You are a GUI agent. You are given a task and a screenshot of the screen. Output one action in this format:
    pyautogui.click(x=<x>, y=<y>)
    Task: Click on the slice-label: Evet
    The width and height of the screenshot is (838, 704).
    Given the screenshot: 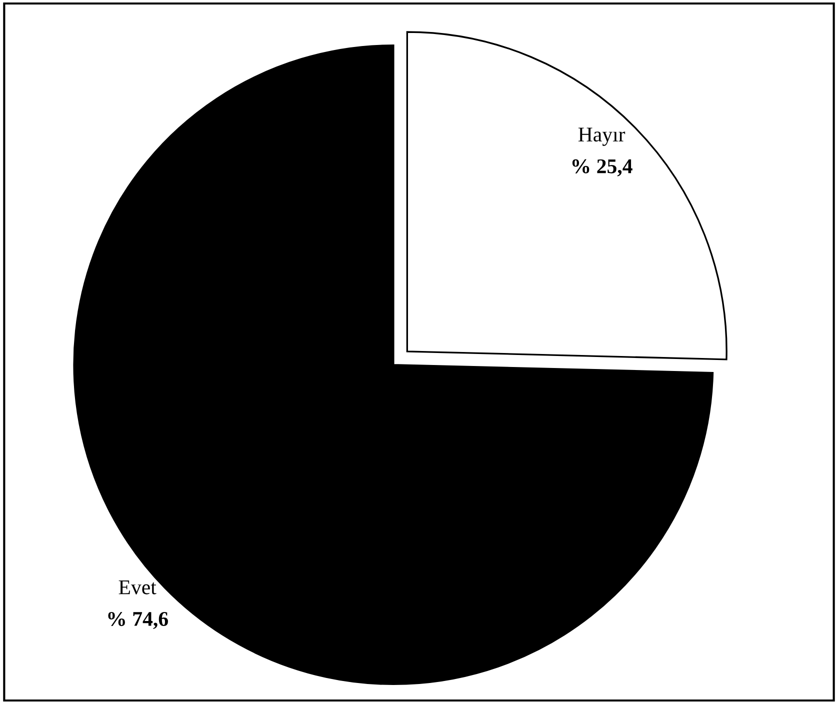 What is the action you would take?
    pyautogui.click(x=137, y=587)
    